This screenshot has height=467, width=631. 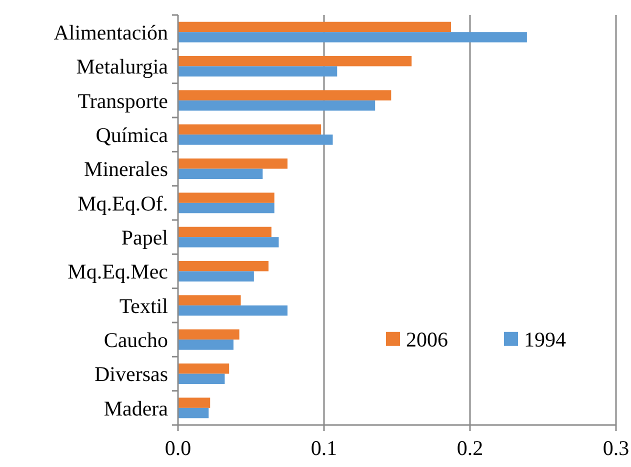 What do you see at coordinates (118, 272) in the screenshot?
I see `y-tick-label: Mq.Eq.Mec` at bounding box center [118, 272].